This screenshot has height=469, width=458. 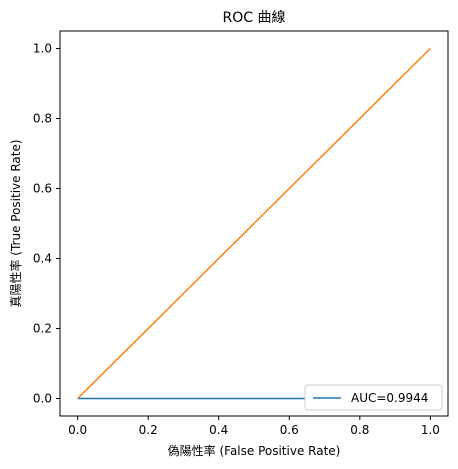 I want to click on y-tick-label: 1.0, so click(x=42, y=49).